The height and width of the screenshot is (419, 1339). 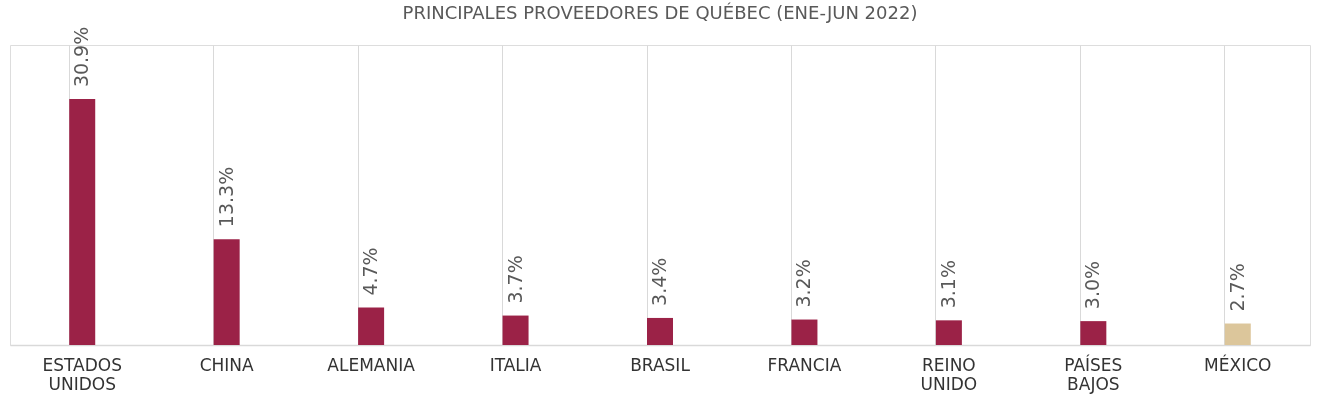 I want to click on x-tick-label: PAÍSES BAJOS, so click(x=1093, y=373).